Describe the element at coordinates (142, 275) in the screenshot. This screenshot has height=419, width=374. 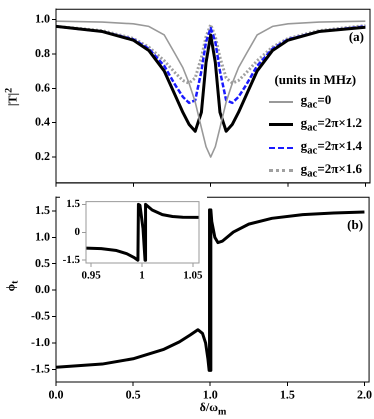
I see `x-tick-label: 1` at that location.